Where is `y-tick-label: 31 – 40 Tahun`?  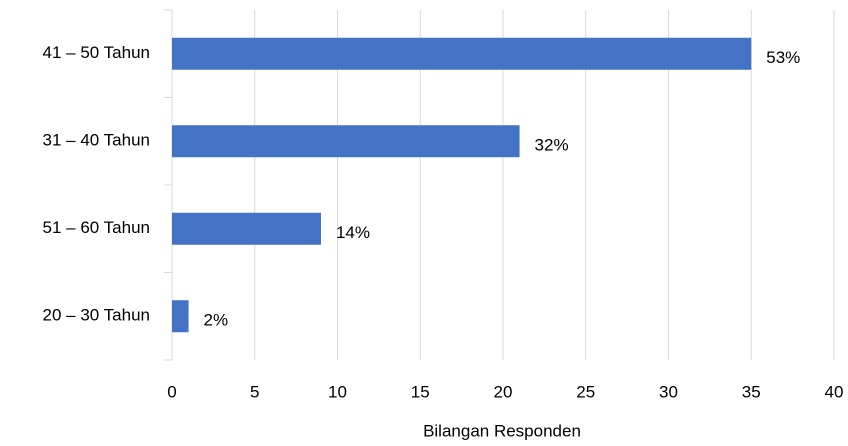 y-tick-label: 31 – 40 Tahun is located at coordinates (96, 140).